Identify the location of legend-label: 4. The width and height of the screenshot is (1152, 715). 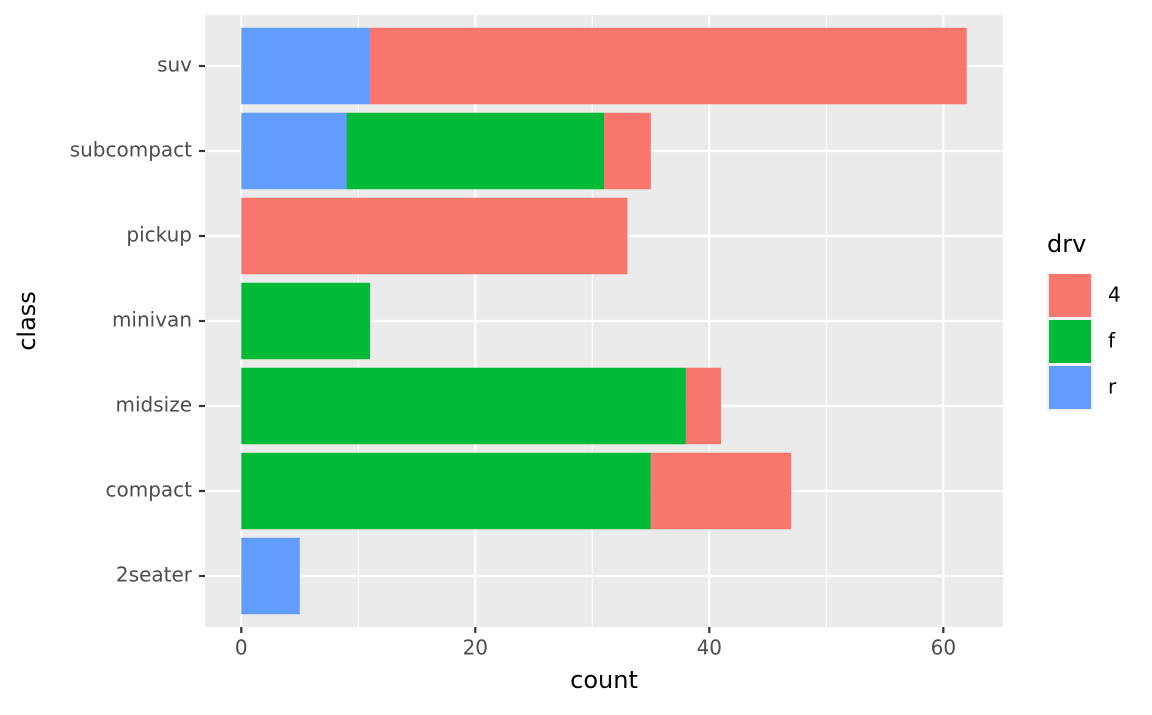
(1114, 295).